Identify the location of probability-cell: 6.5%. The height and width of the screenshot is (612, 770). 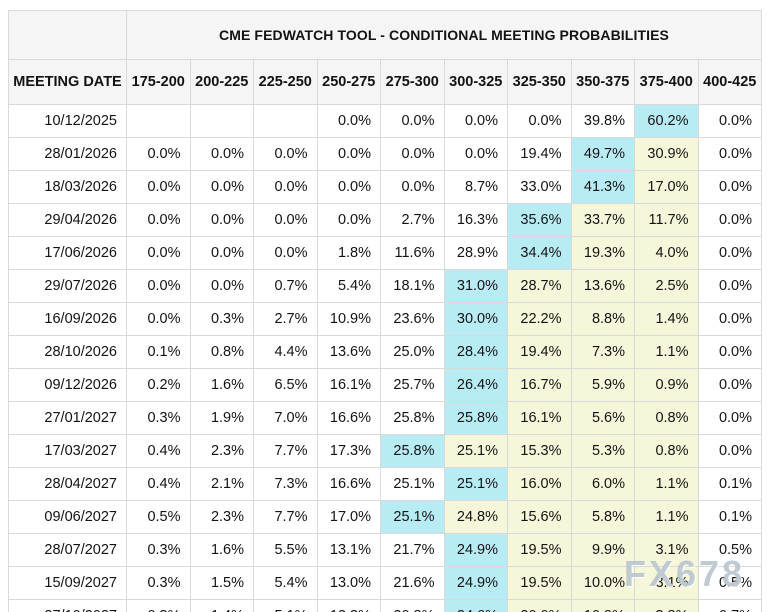
(285, 385).